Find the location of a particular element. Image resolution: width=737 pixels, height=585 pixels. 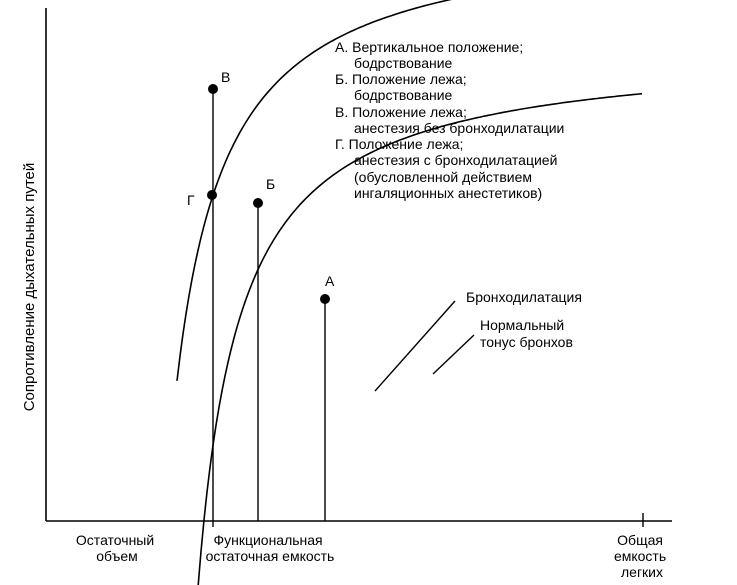

legend-line-1: А. Вертикальное положение; is located at coordinates (429, 47).